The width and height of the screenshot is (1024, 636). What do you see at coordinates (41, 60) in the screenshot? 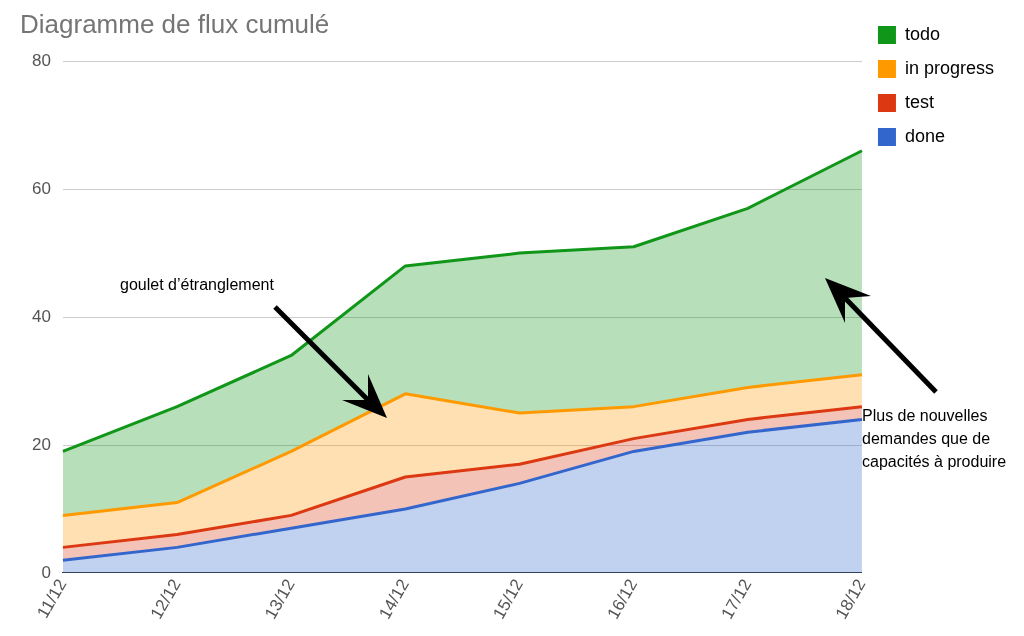
I see `y-tick-label: 80` at bounding box center [41, 60].